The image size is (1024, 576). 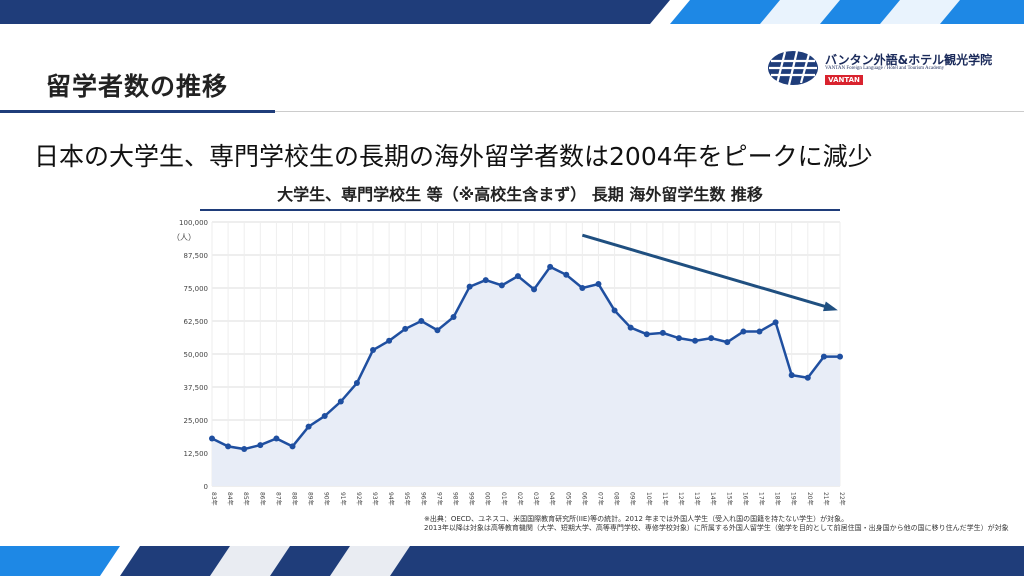 I want to click on x-tick-label: 07年, so click(x=600, y=499).